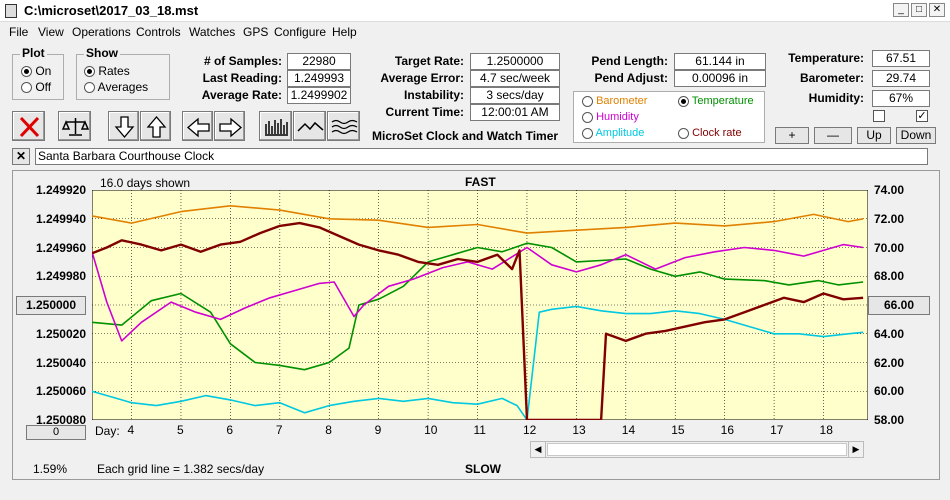  Describe the element at coordinates (111, 10) in the screenshot. I see `window-title: C:\microset\2017_03_18.mst` at that location.